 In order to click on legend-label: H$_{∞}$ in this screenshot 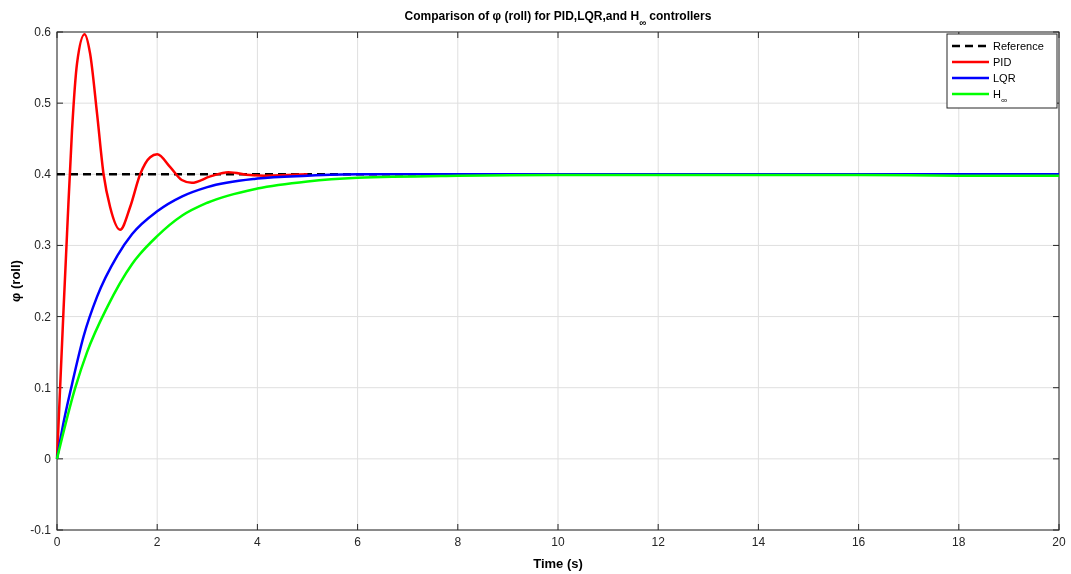, I will do `click(1000, 96)`.